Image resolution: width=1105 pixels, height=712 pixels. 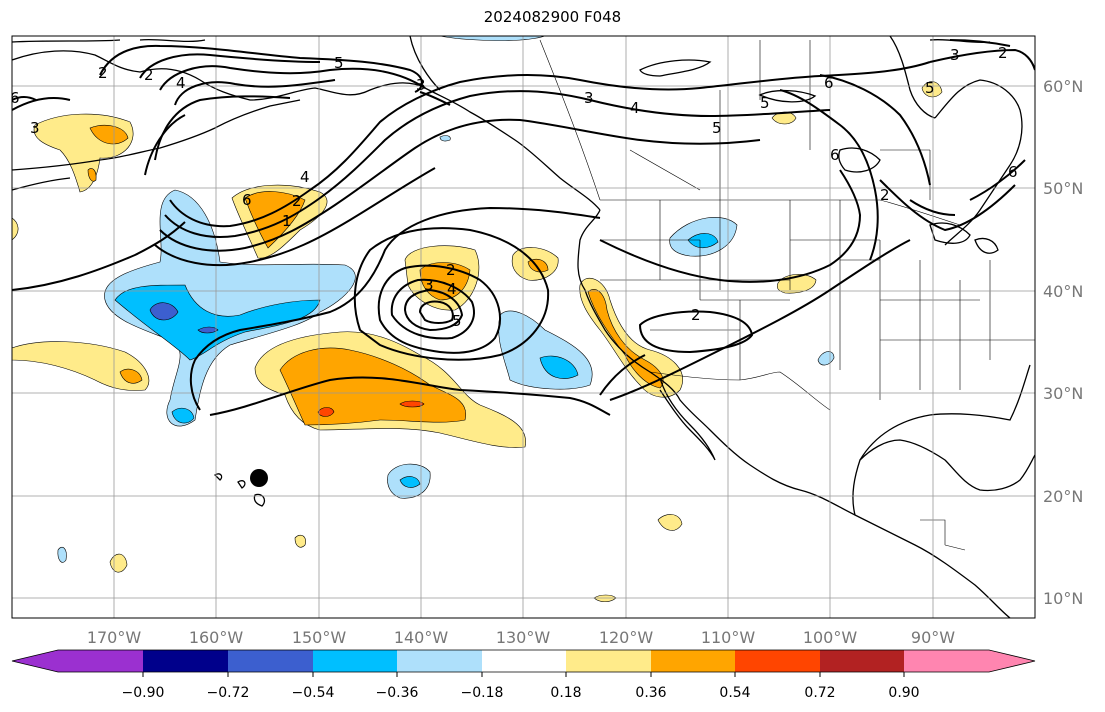 What do you see at coordinates (626, 637) in the screenshot?
I see `lon-tick-label: 120°W` at bounding box center [626, 637].